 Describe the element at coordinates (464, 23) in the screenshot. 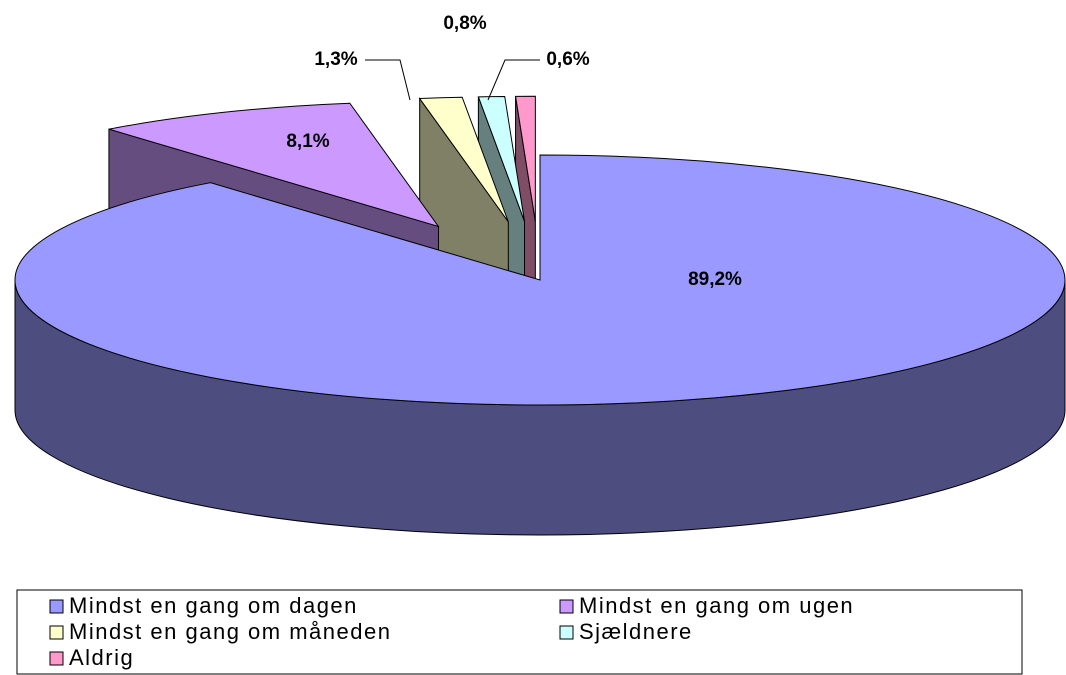

I see `value-label: 0,8%` at that location.